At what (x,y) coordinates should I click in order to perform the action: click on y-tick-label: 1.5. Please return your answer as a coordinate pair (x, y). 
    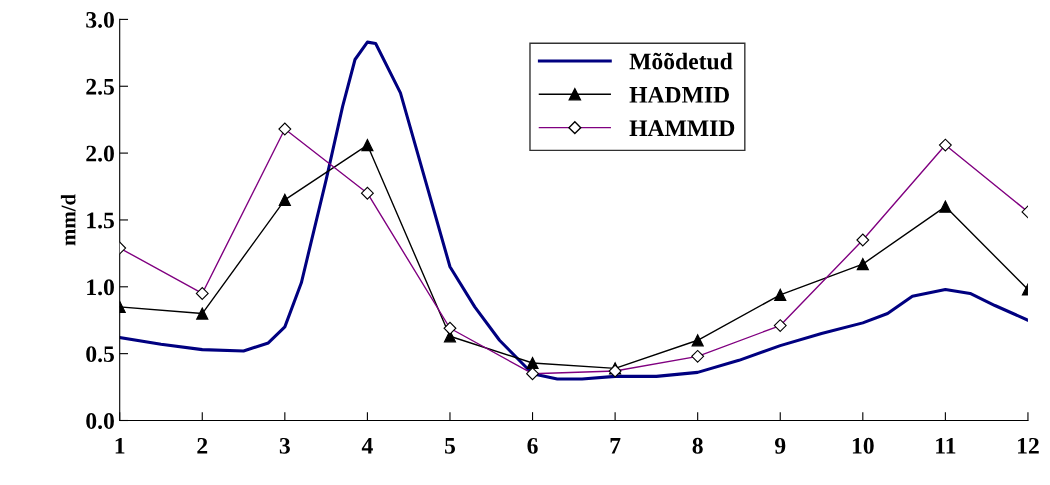
    Looking at the image, I should click on (100, 220).